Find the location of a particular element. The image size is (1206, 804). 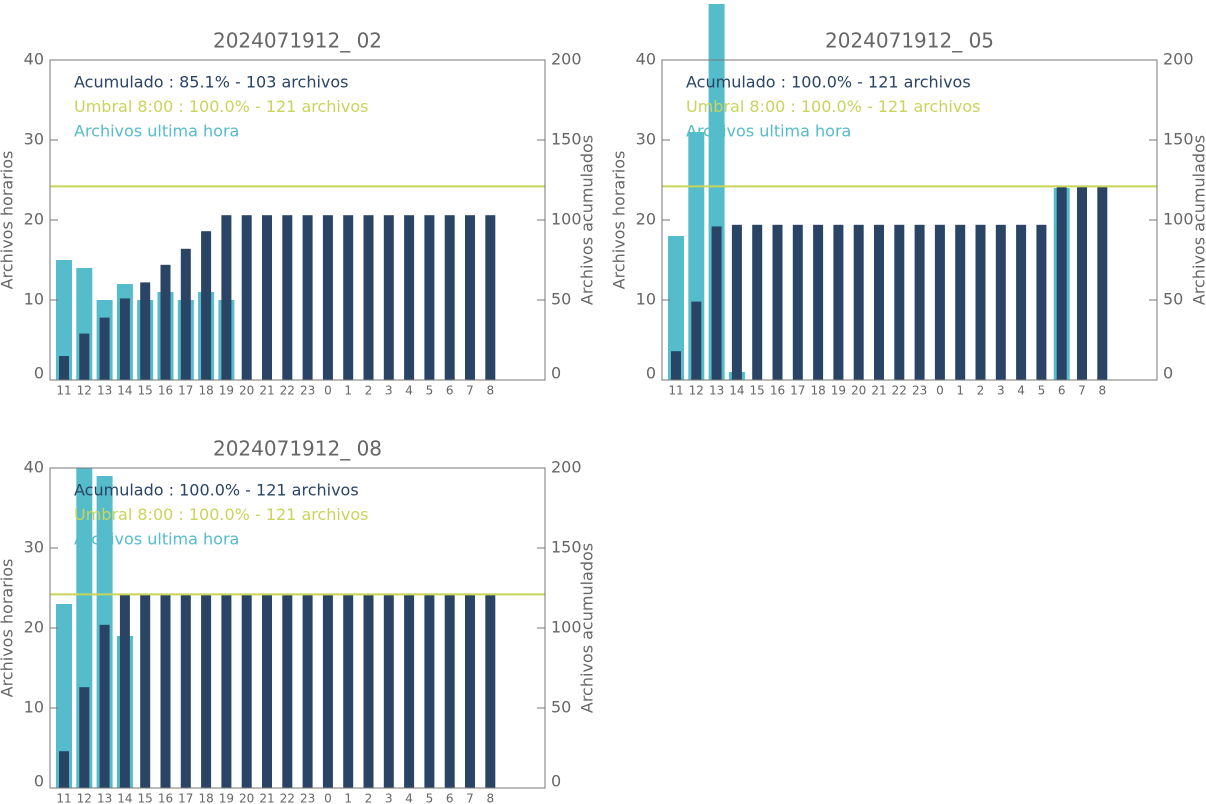

y-axis-label: Archivos horarios is located at coordinates (619, 220).